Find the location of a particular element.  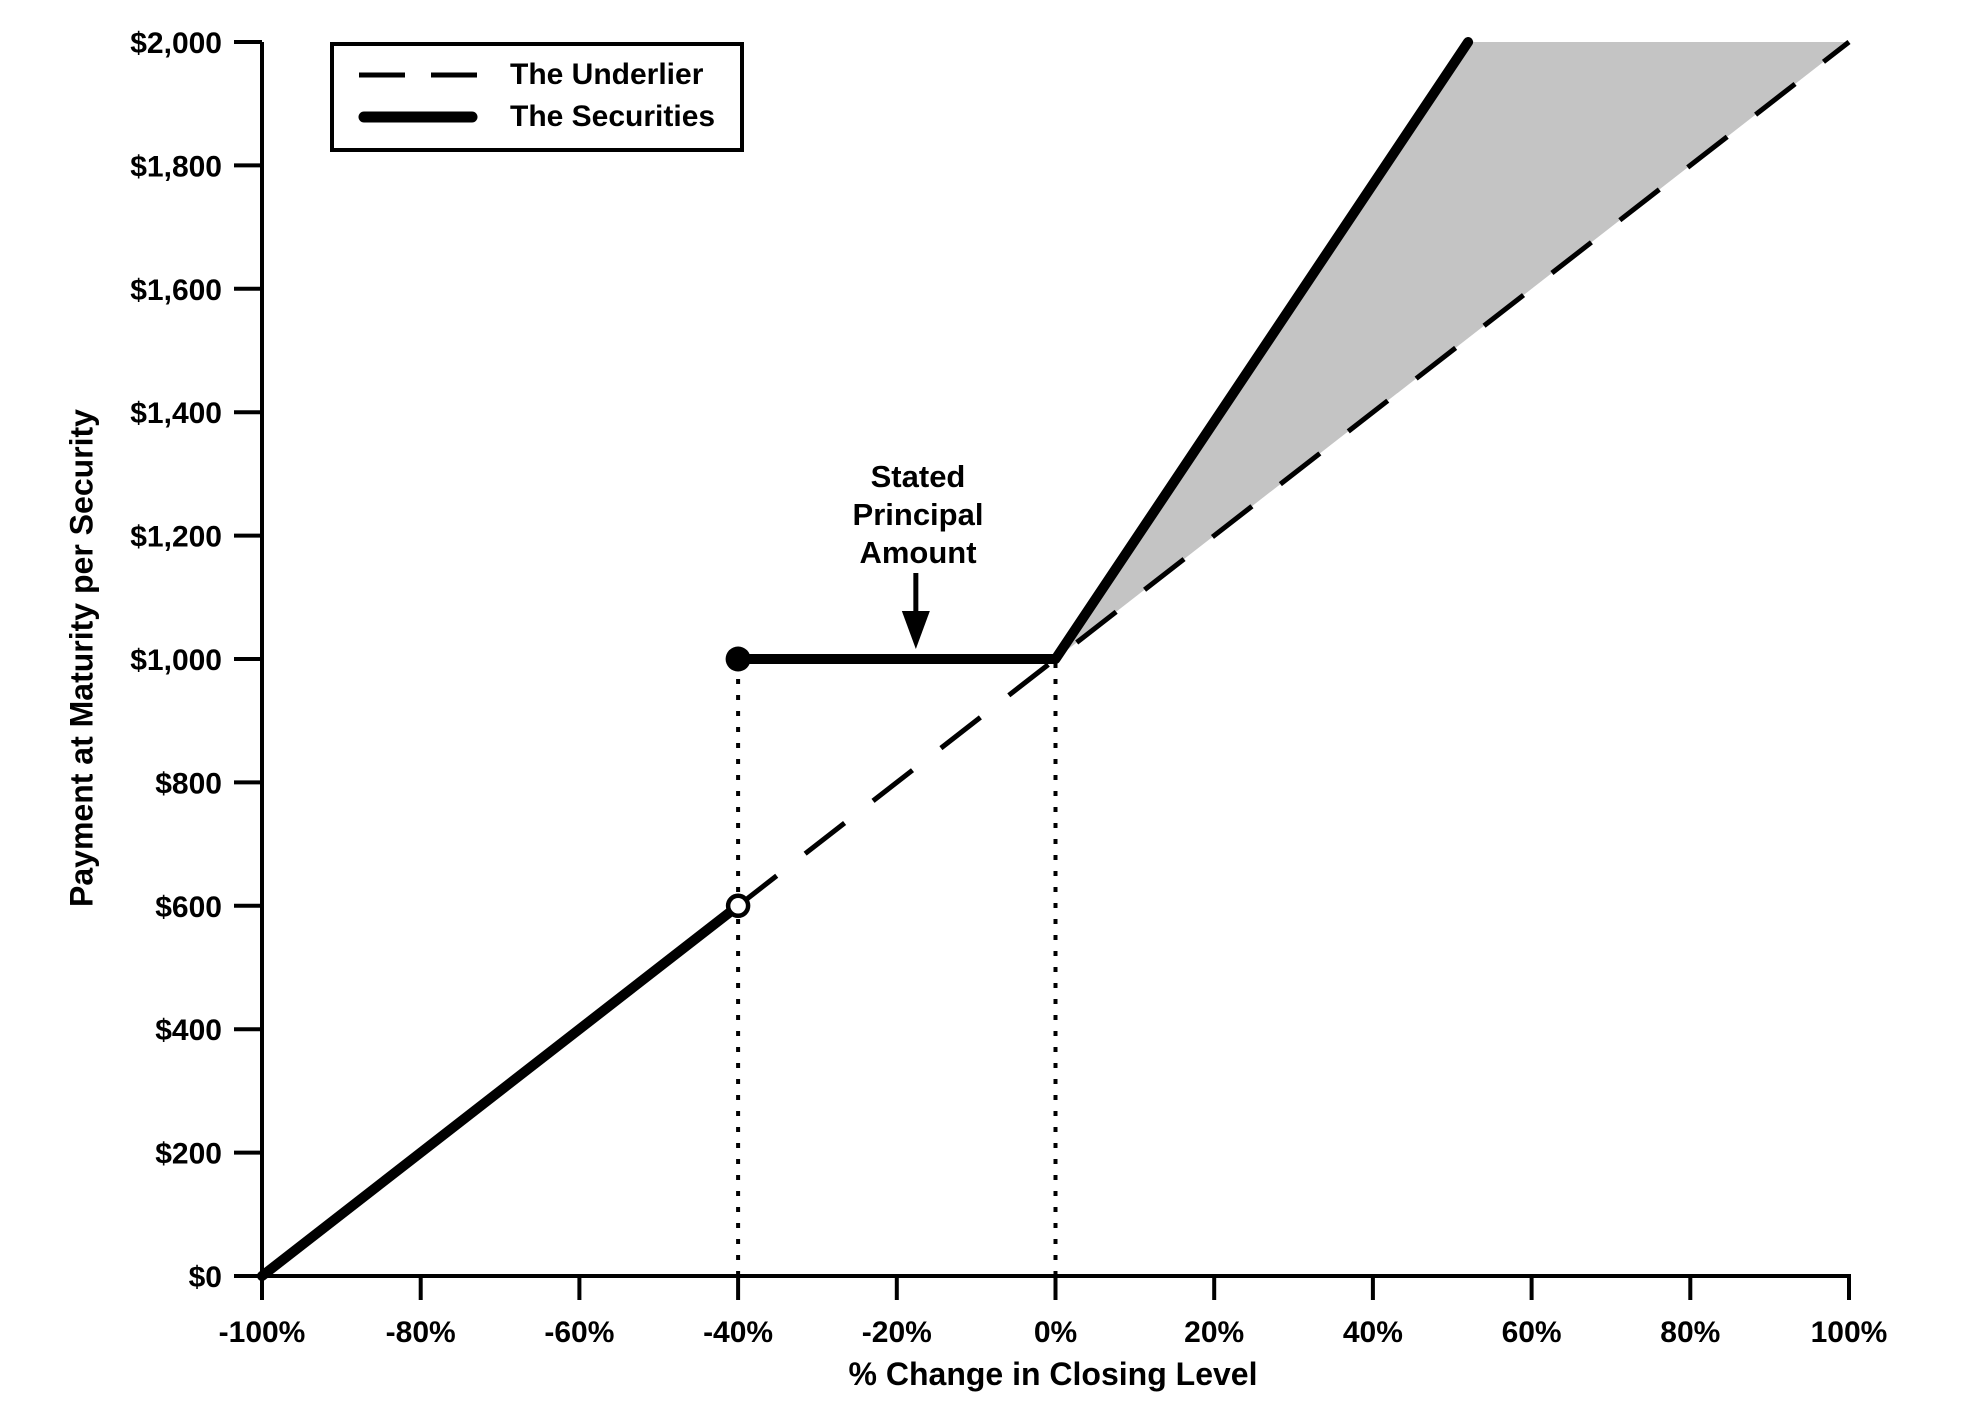

legend-entry-securities: The Securities is located at coordinates (549, 117).